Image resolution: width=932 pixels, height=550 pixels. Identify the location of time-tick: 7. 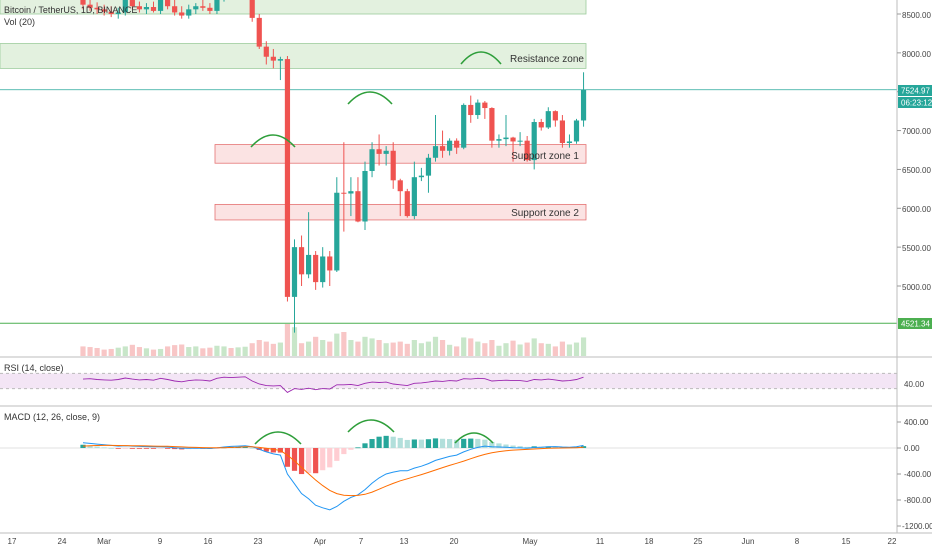
(361, 541).